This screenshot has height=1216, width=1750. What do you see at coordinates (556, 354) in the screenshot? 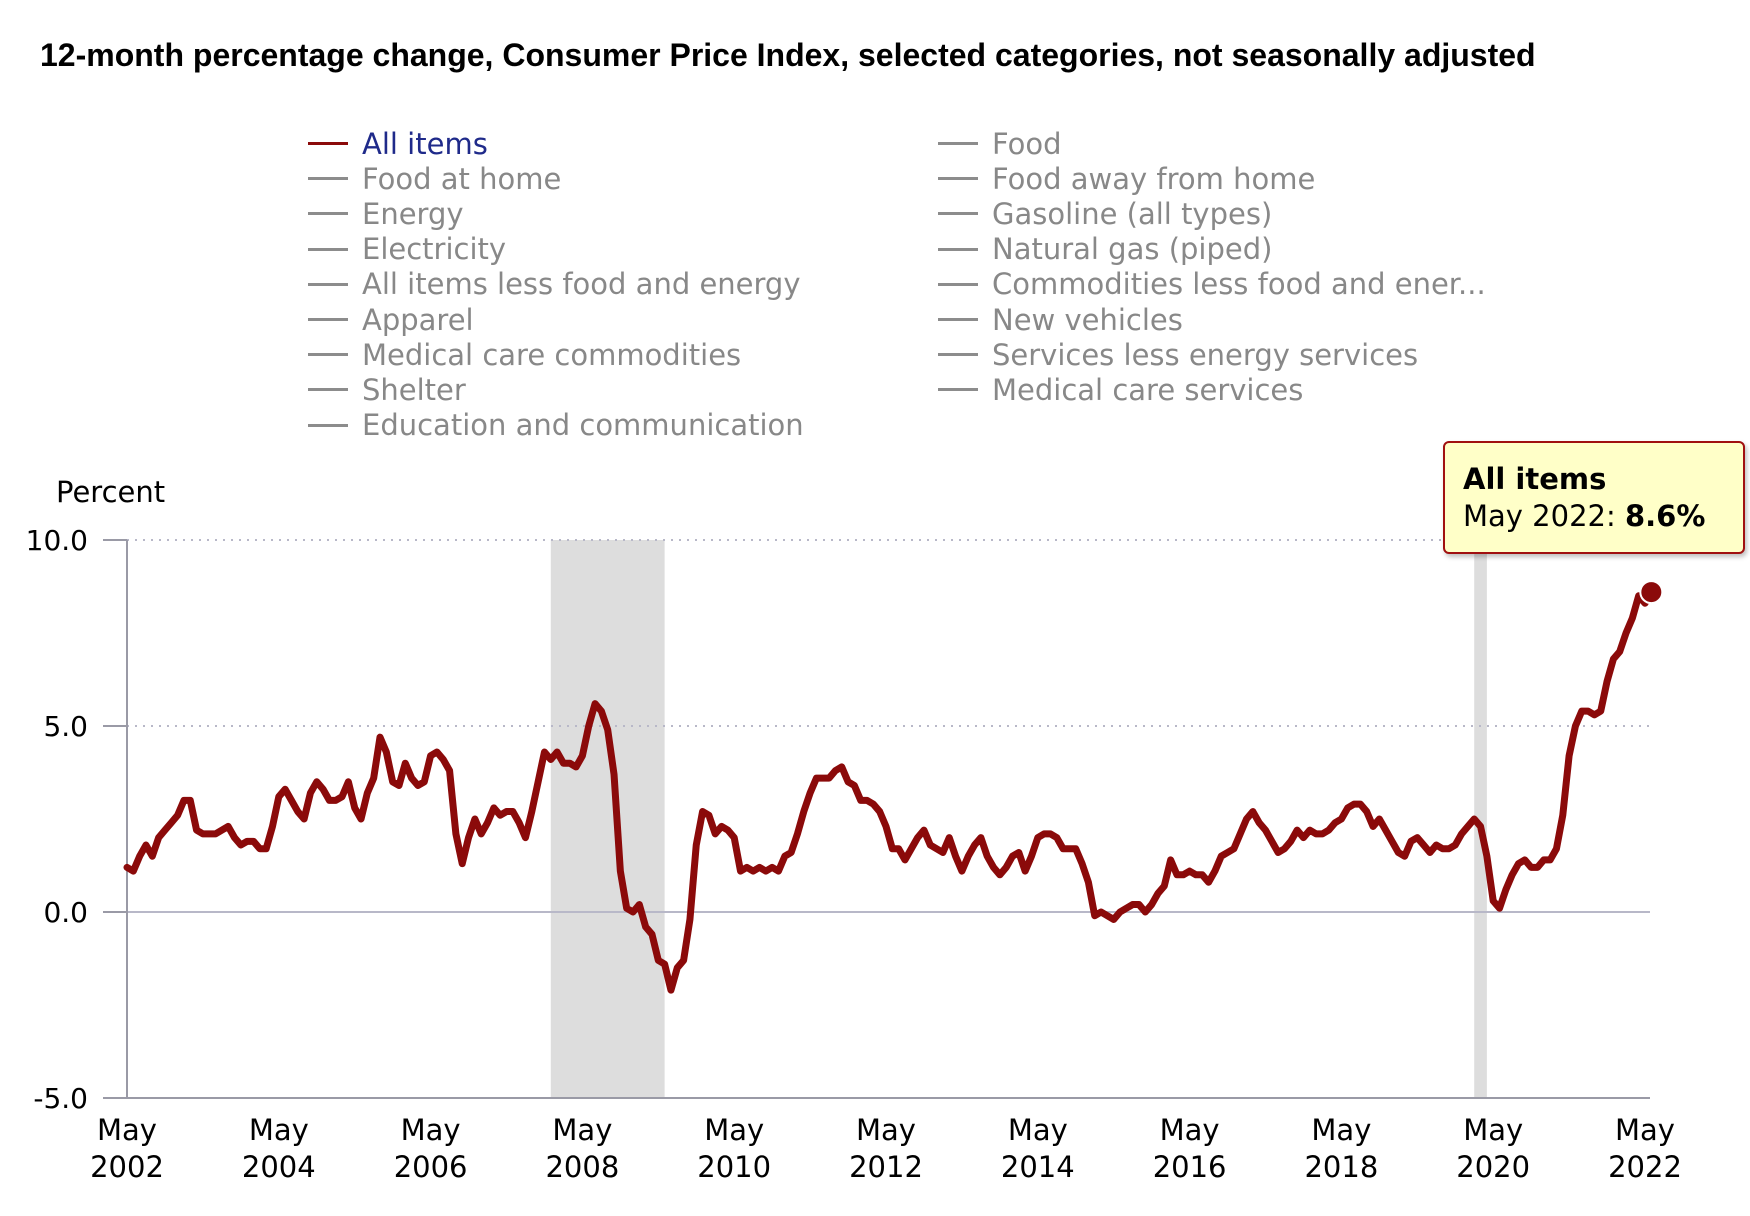
I see `legend-item-medical-care-commodities: Medical care commodities` at bounding box center [556, 354].